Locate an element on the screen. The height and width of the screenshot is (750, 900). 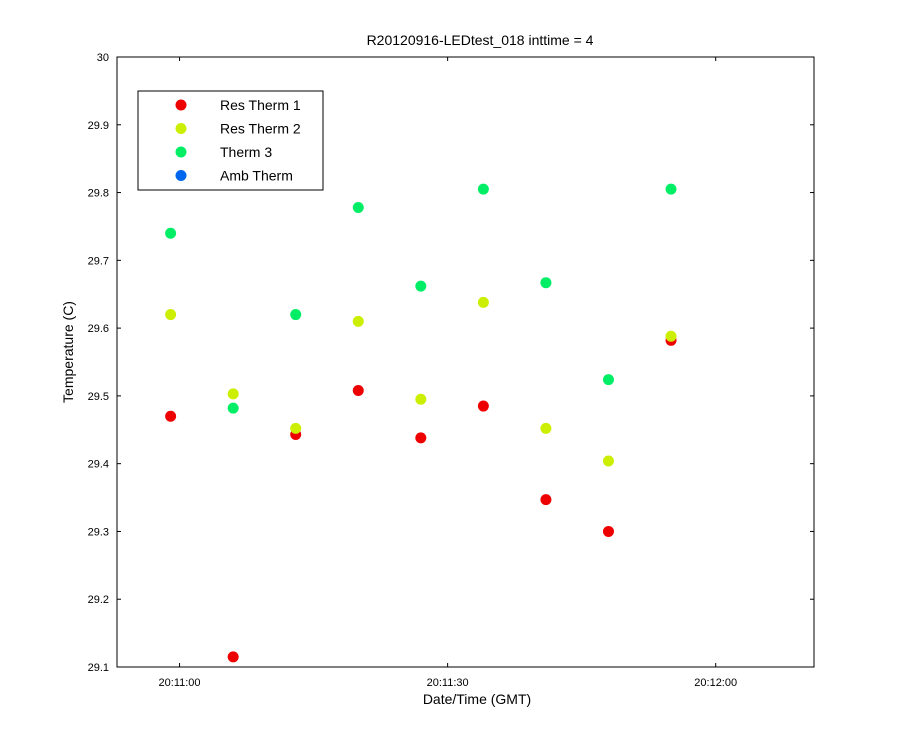
legend-label-therm-3: Therm 3 is located at coordinates (246, 152).